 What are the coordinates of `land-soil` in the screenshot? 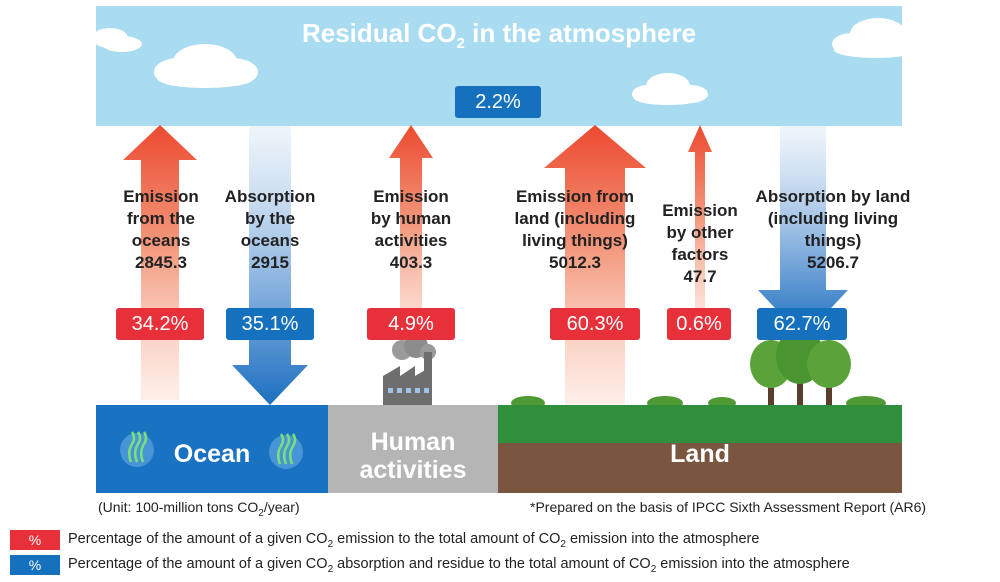 It's located at (700, 468).